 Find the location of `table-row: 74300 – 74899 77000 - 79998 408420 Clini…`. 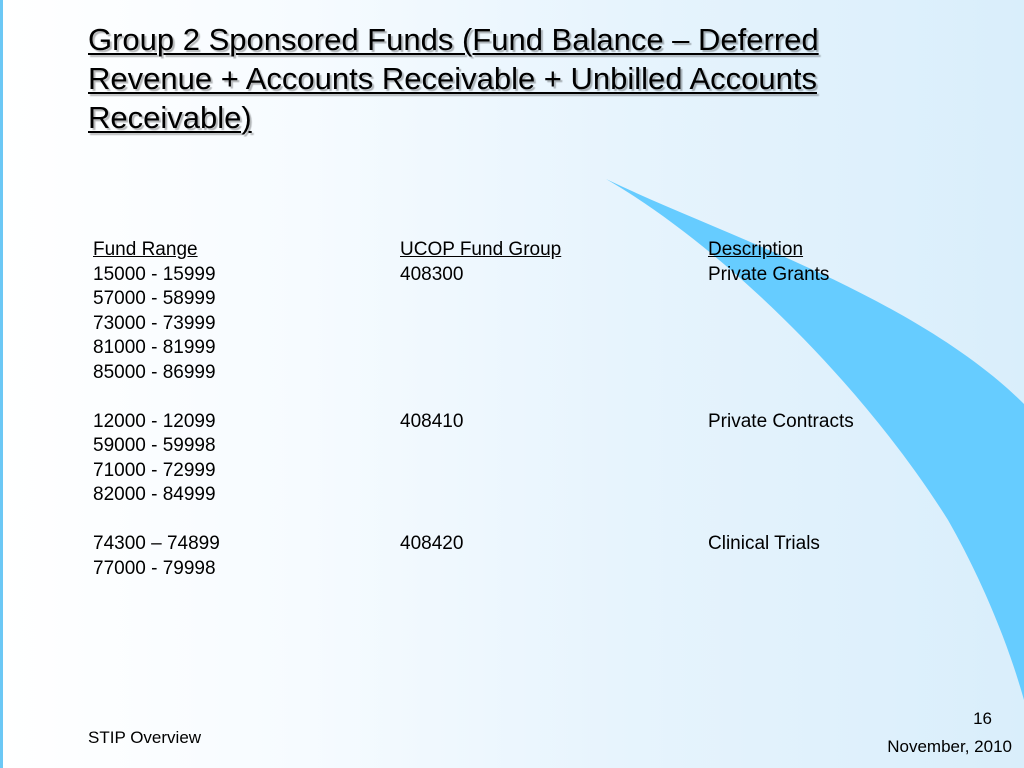

table-row: 74300 – 74899 77000 - 79998 408420 Clini… is located at coordinates (513, 556).